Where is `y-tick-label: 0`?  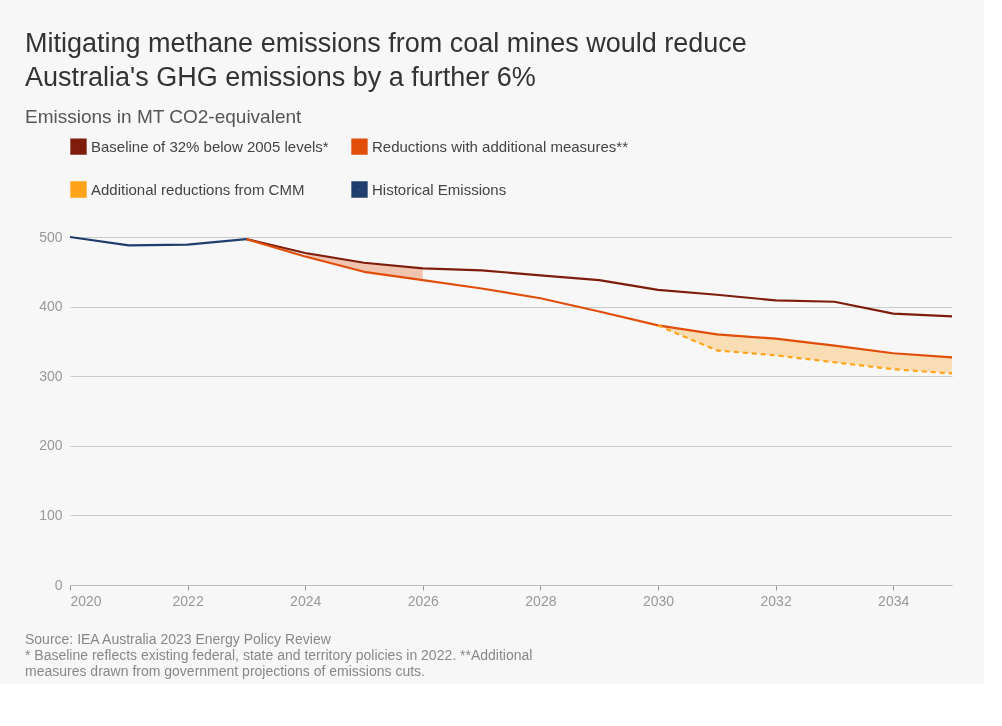
y-tick-label: 0 is located at coordinates (58, 584).